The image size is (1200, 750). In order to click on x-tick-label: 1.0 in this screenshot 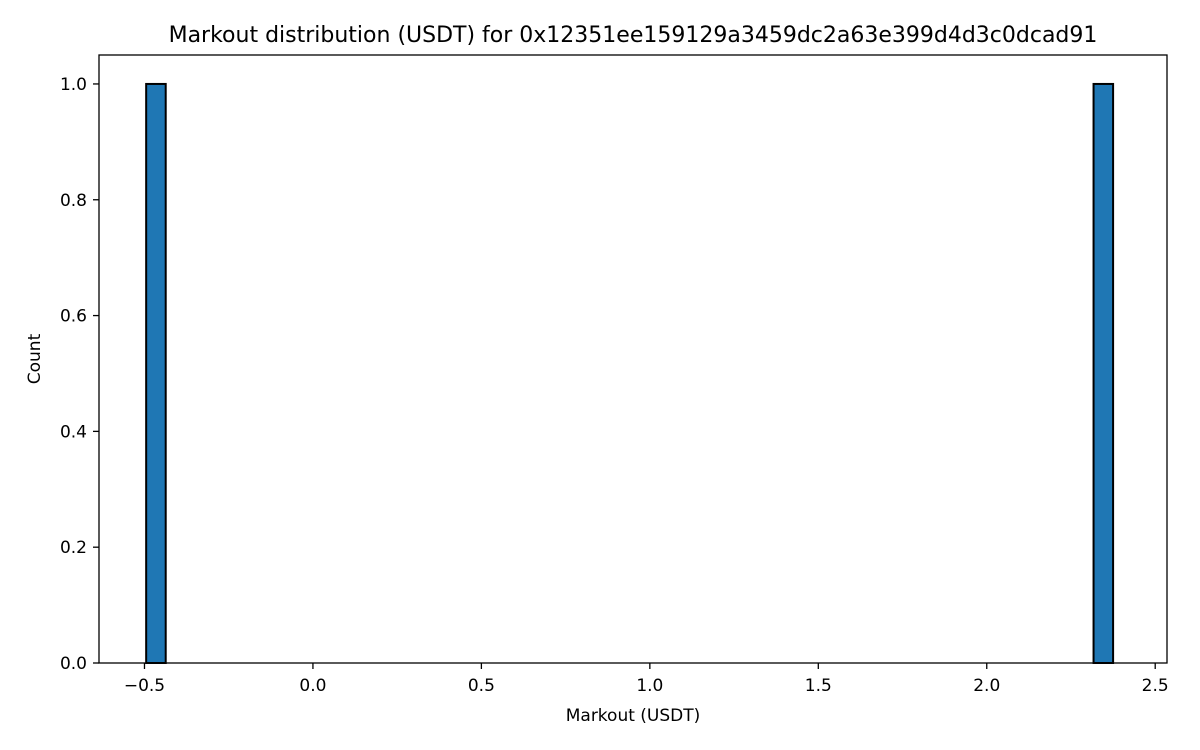, I will do `click(649, 686)`.